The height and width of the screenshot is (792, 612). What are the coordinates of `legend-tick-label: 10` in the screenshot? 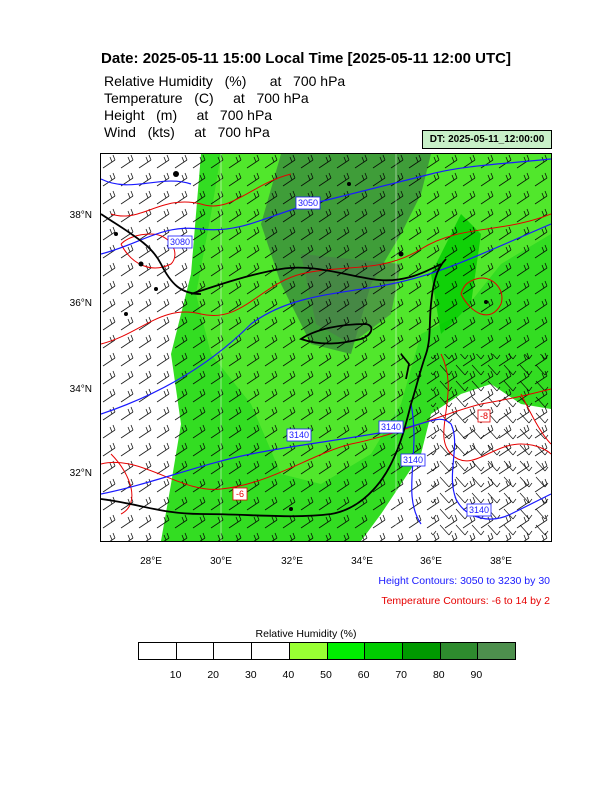 It's located at (175, 675).